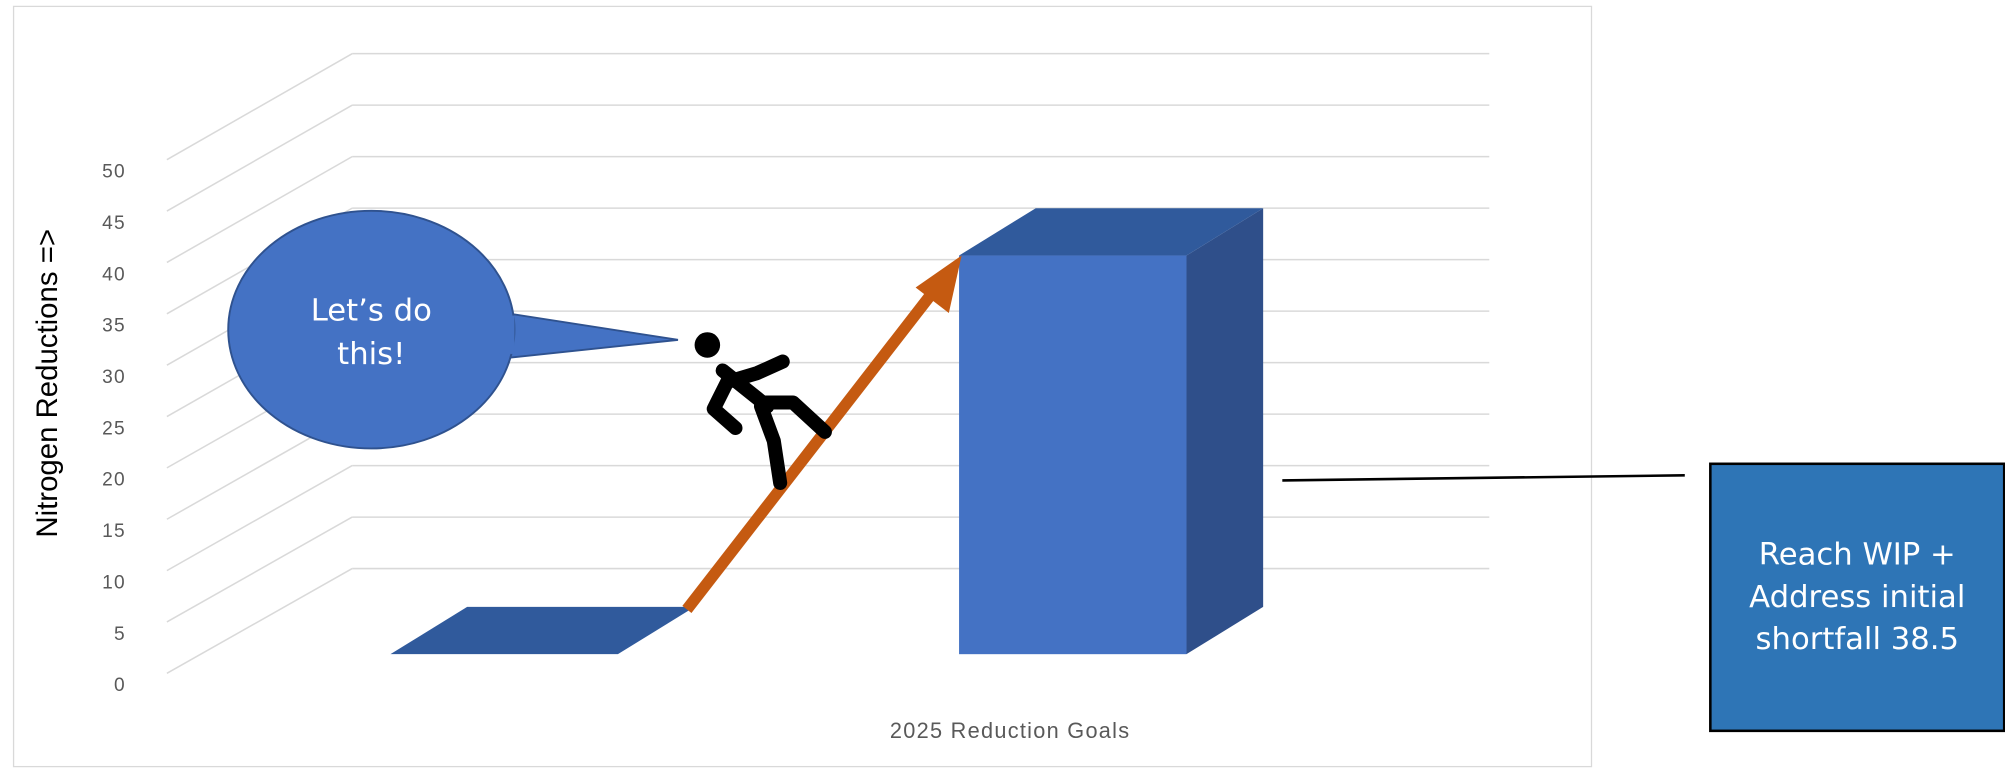 Image resolution: width=2005 pixels, height=773 pixels. Describe the element at coordinates (114, 377) in the screenshot. I see `y-tick-label: 30` at that location.